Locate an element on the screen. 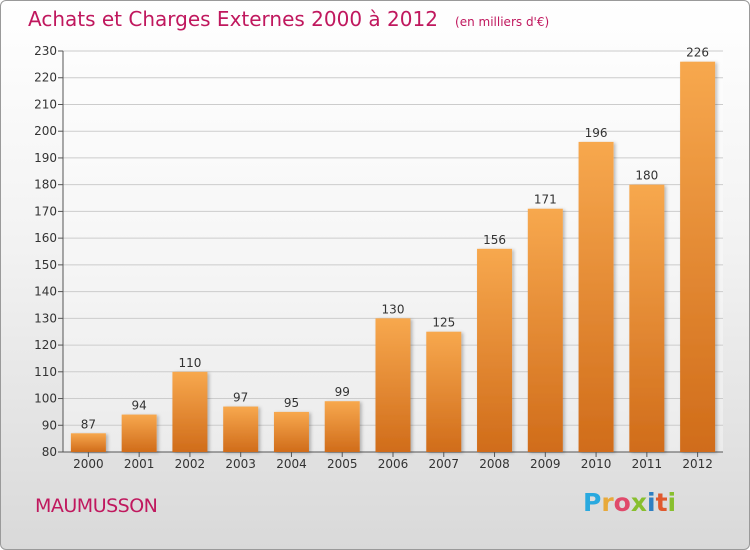 The image size is (750, 550). proxiti-logo: Proxiti is located at coordinates (629, 502).